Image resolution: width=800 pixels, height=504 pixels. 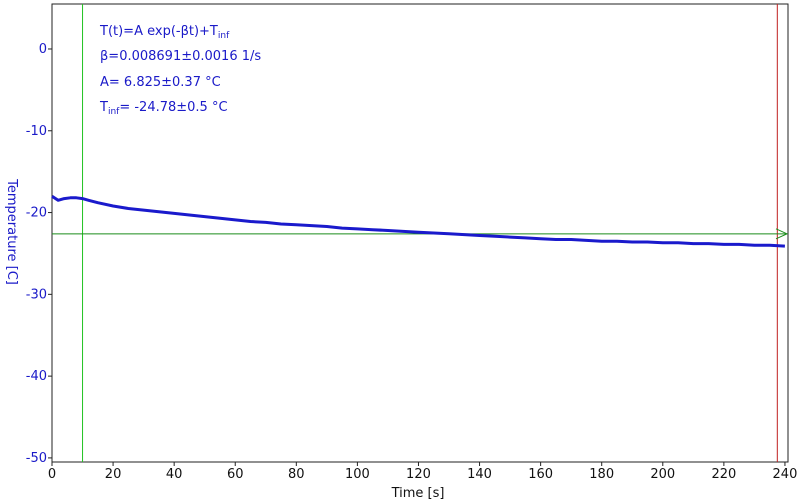 What do you see at coordinates (540, 474) in the screenshot?
I see `x-tick-label: 160` at bounding box center [540, 474].